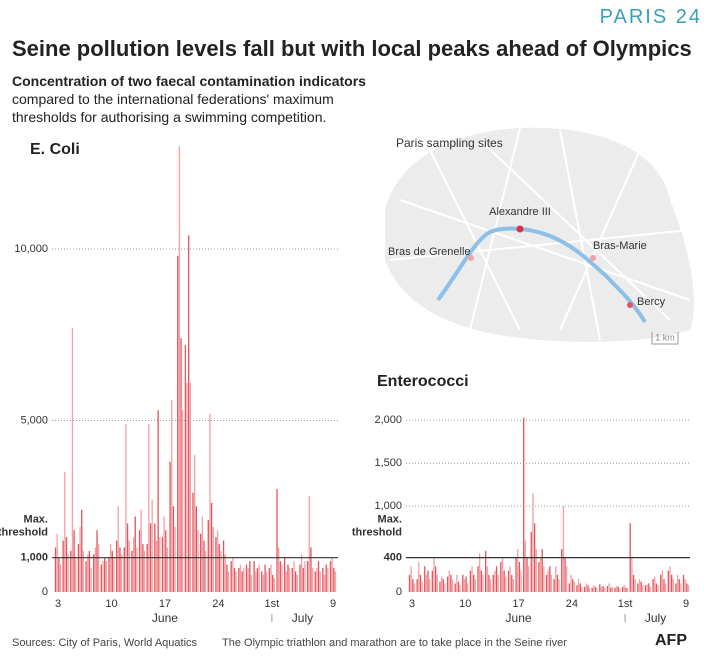 This screenshot has width=720, height=658. I want to click on x-tick-label: 9, so click(686, 604).